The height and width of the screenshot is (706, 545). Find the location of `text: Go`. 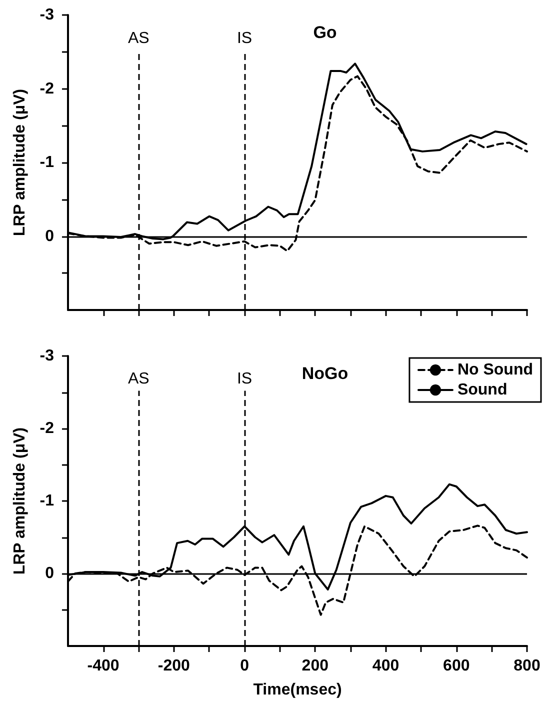

text: Go is located at coordinates (325, 32).